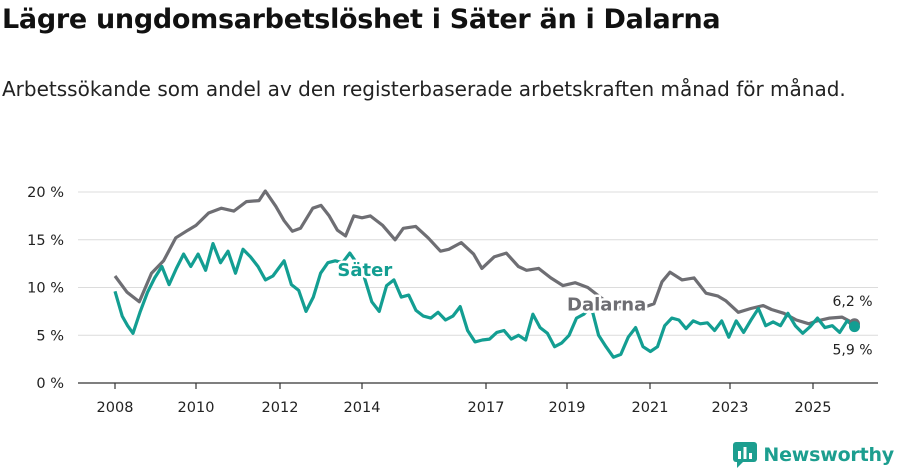 This screenshot has width=900, height=474. What do you see at coordinates (813, 408) in the screenshot?
I see `x-tick-label: 2025` at bounding box center [813, 408].